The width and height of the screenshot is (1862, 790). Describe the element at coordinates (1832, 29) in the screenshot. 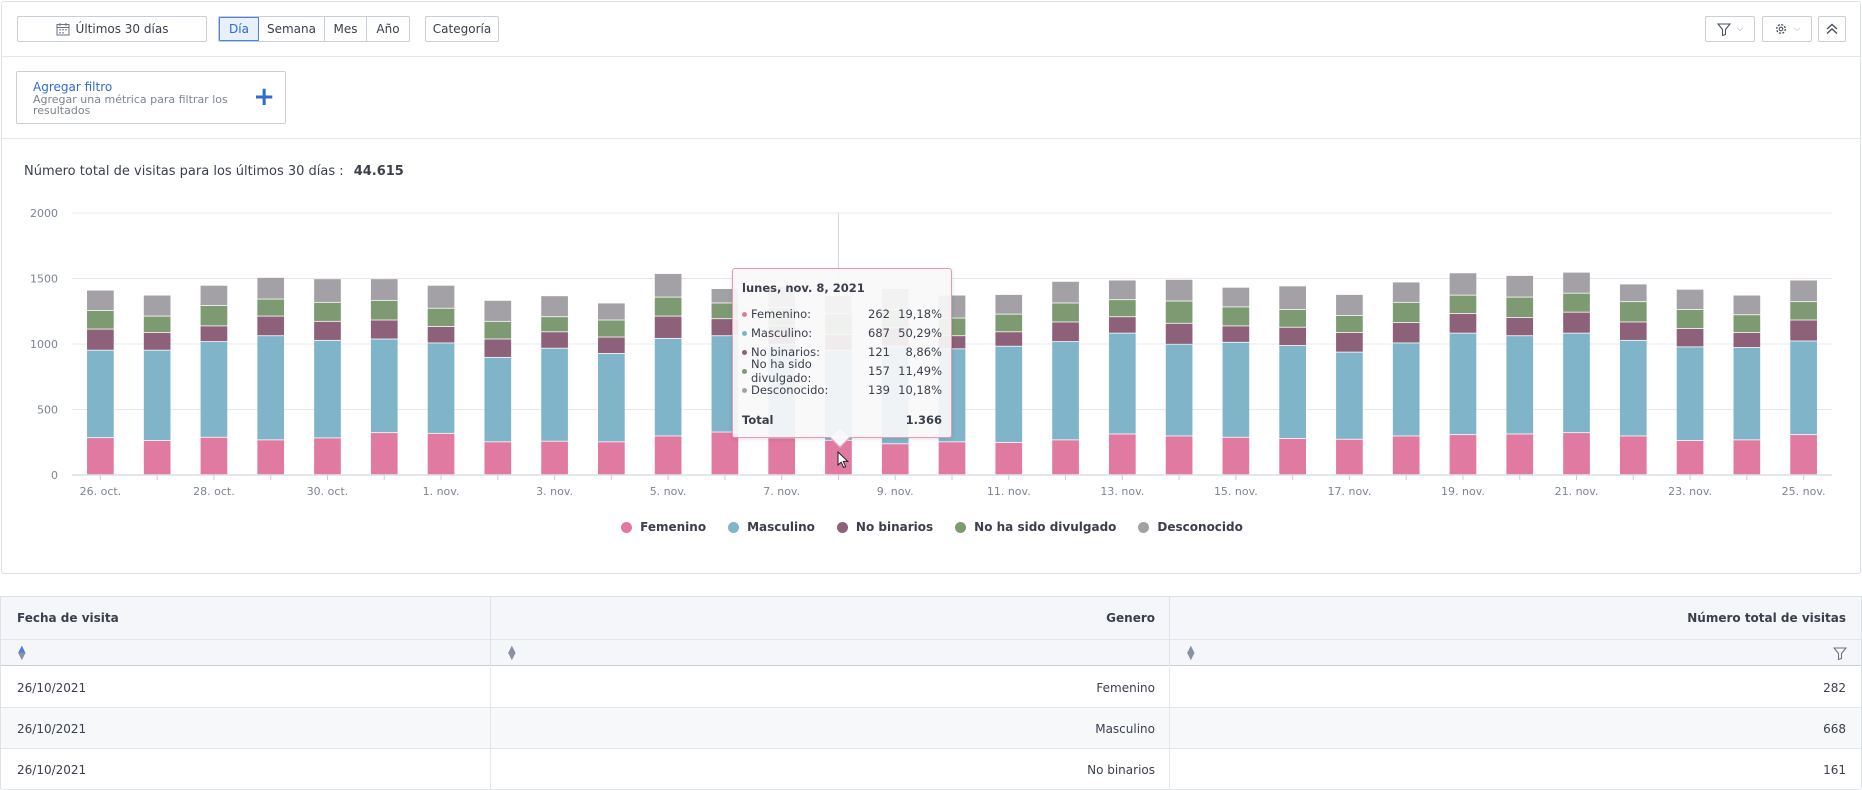

I see `collapse-button` at that location.